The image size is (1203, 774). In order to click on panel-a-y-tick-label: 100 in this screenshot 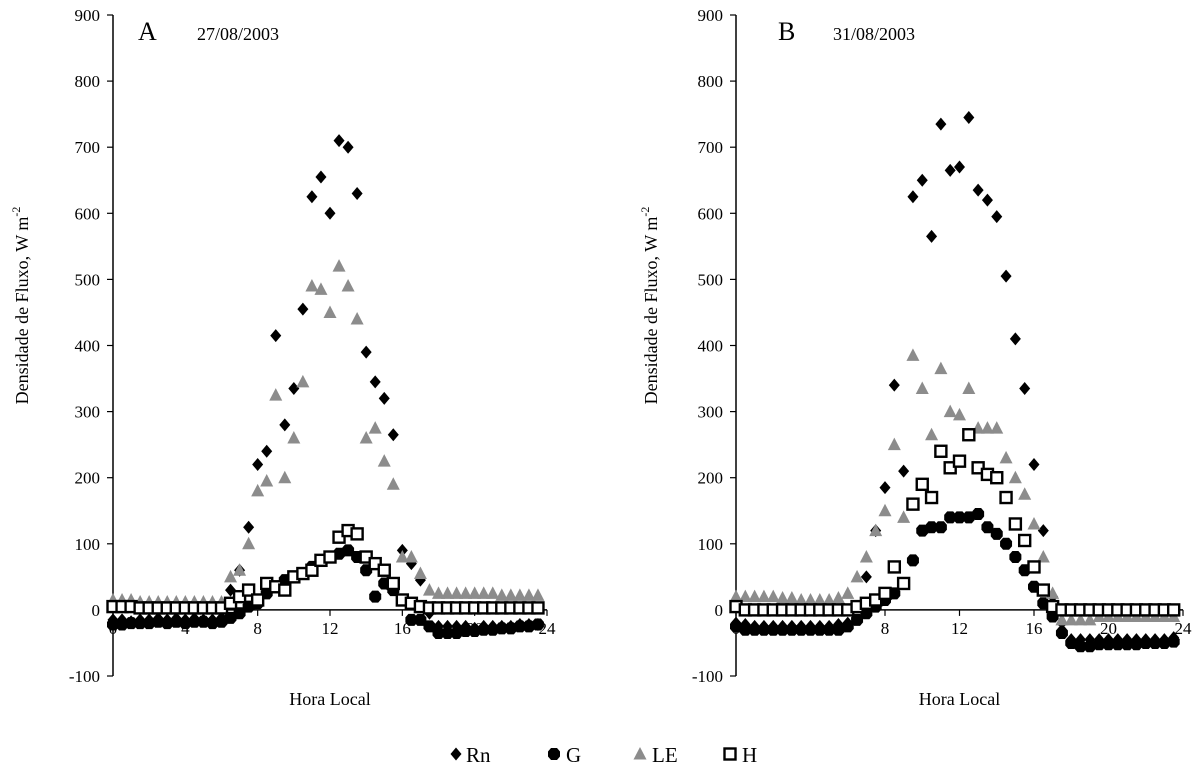, I will do `click(88, 544)`.